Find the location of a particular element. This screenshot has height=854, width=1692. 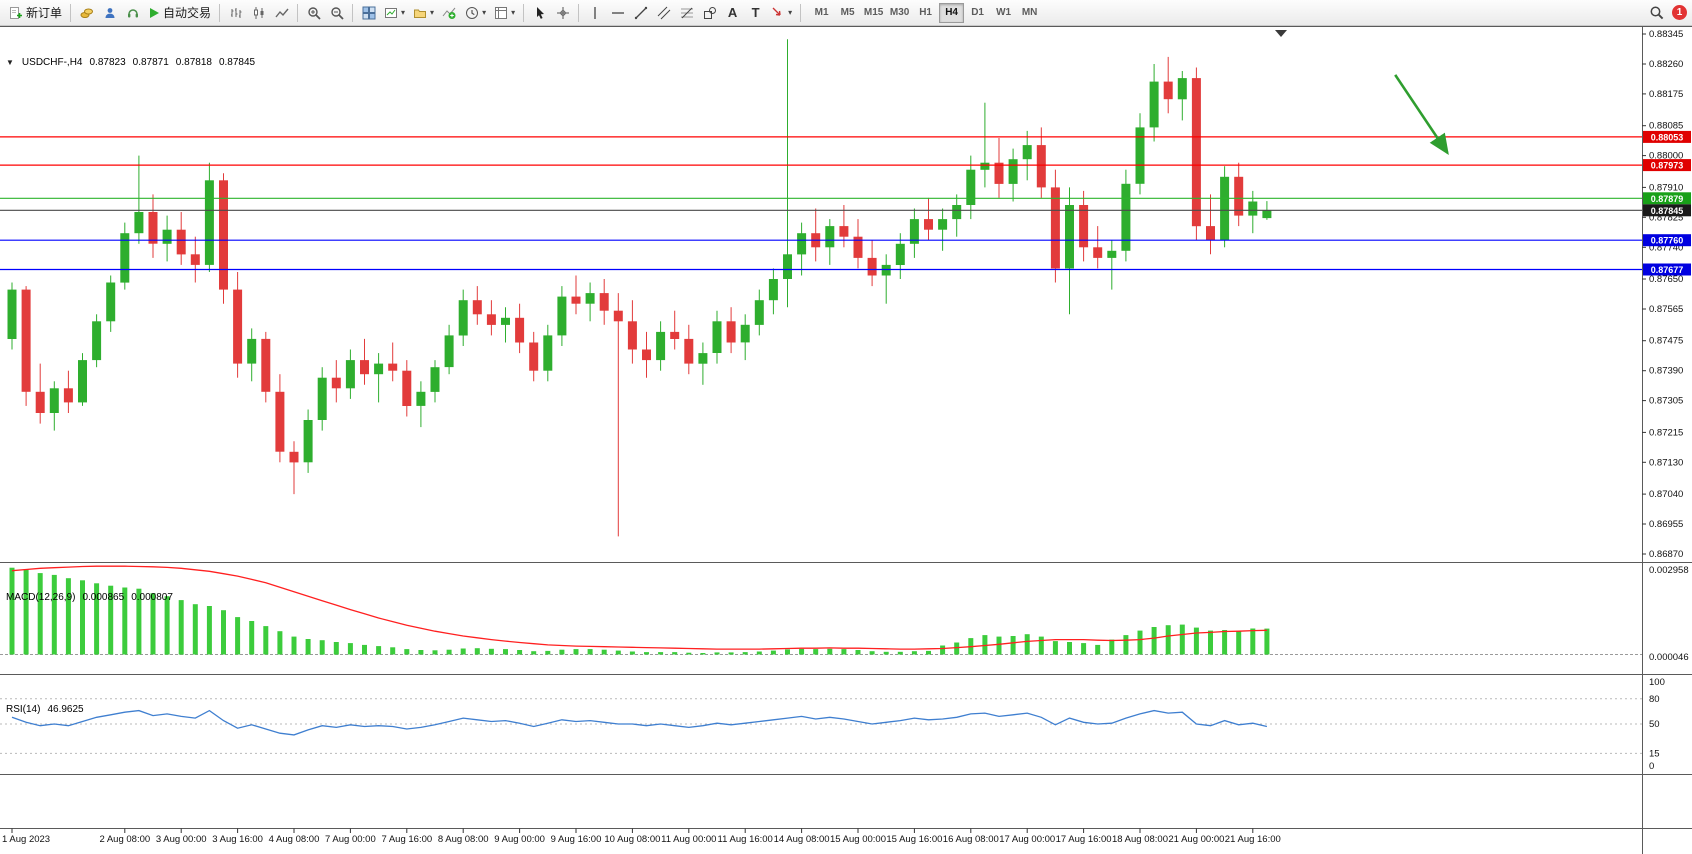

svg-text: 15 Aug 00:00 is located at coordinates (858, 839).